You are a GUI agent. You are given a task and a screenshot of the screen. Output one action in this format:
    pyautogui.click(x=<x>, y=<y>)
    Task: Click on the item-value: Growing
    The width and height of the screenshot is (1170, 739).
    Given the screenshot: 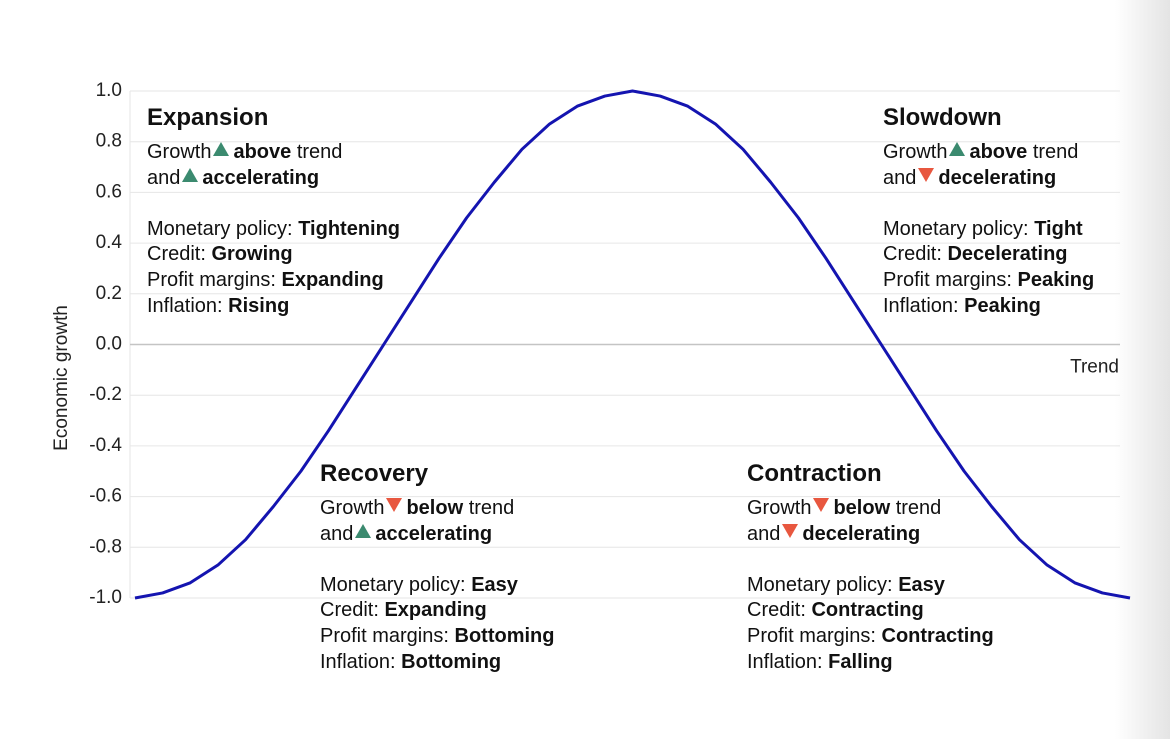 What is the action you would take?
    pyautogui.click(x=252, y=254)
    